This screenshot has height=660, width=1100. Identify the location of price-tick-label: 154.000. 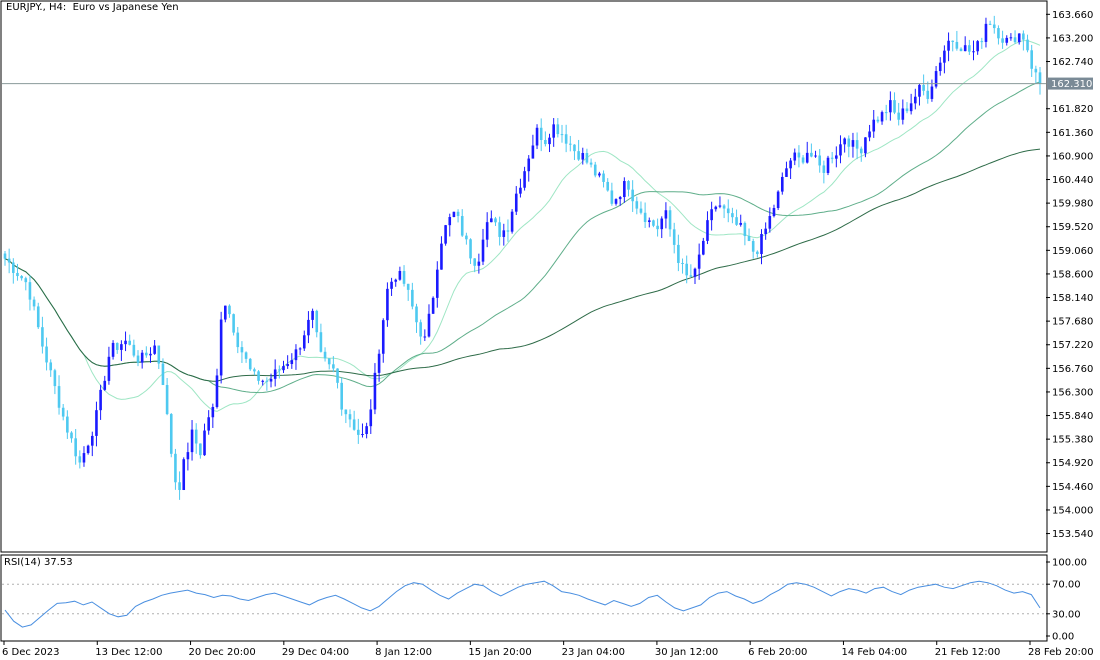
(1072, 510).